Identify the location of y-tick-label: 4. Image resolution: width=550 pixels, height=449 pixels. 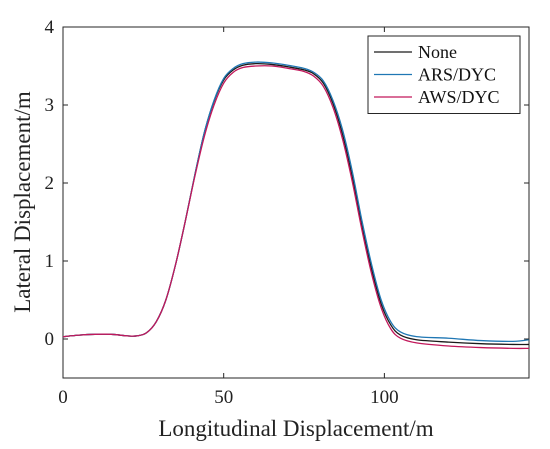
(50, 27).